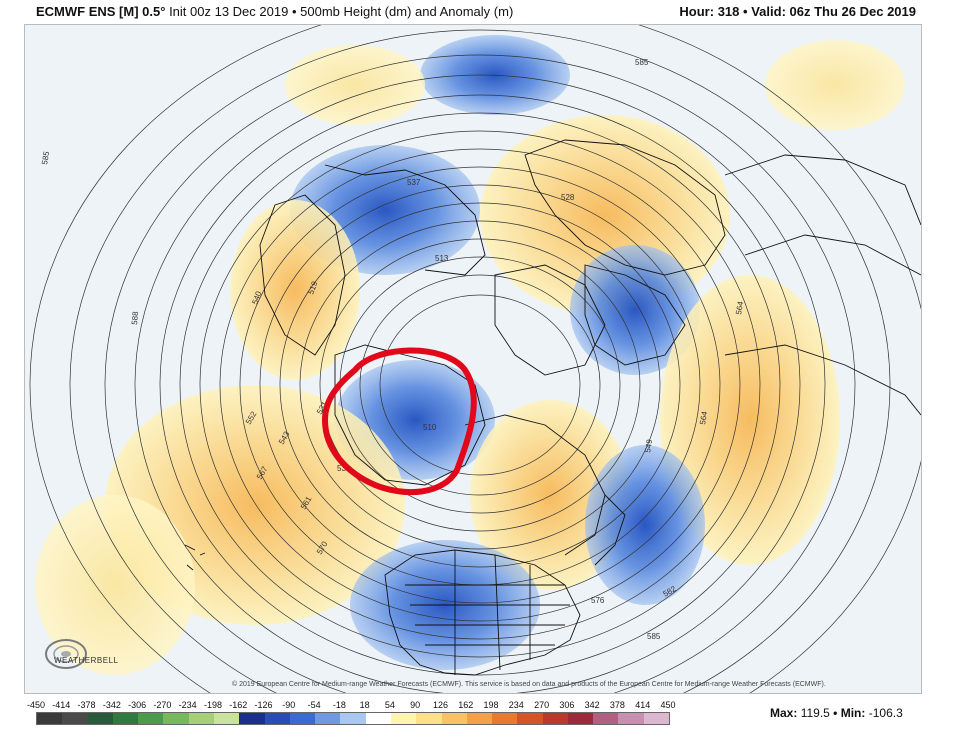 Image resolution: width=978 pixels, height=750 pixels. Describe the element at coordinates (86, 705) in the screenshot. I see `colorbar-label: -378` at that location.